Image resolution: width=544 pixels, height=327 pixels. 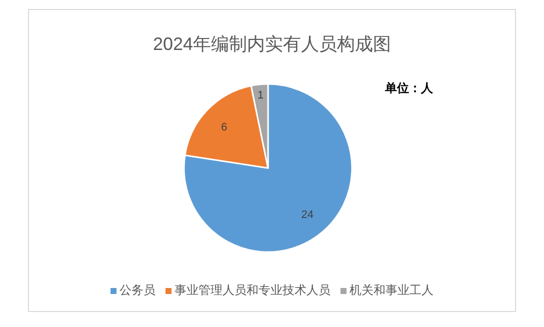 I want to click on text: 单位：人, so click(x=409, y=88).